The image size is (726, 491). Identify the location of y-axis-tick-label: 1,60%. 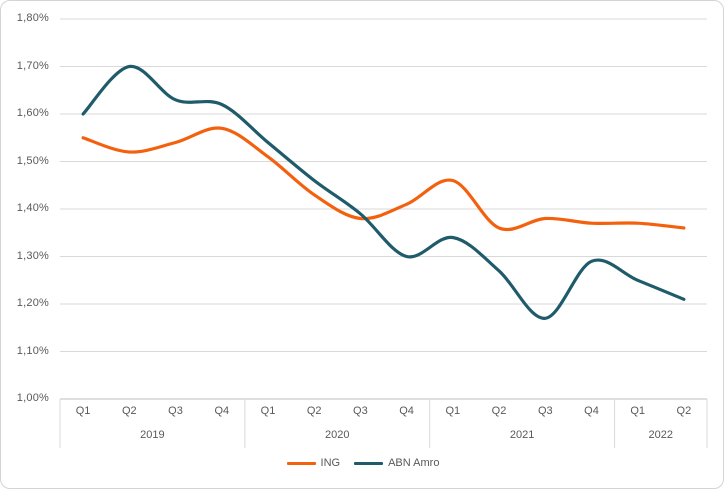
(32, 113).